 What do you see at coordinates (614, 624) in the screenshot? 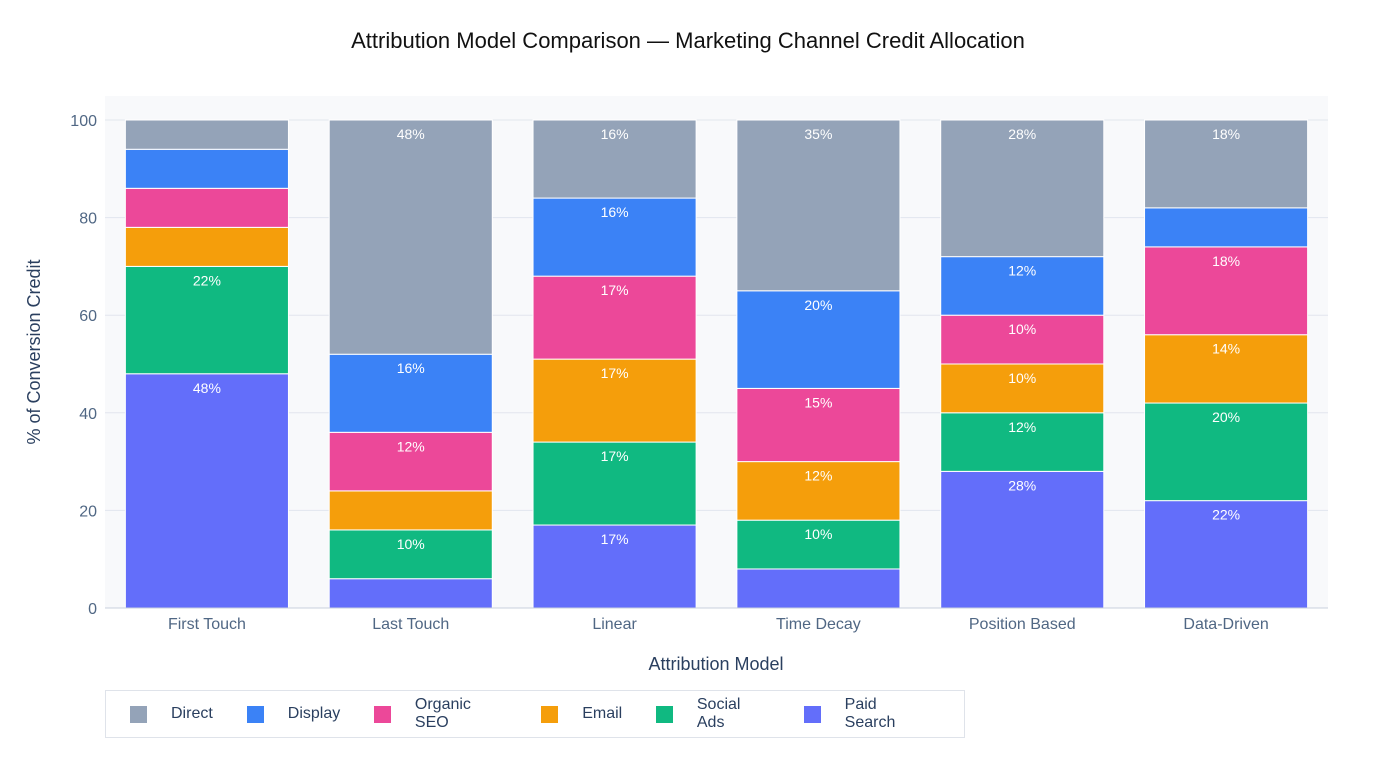
I see `x-tick-label: Linear` at bounding box center [614, 624].